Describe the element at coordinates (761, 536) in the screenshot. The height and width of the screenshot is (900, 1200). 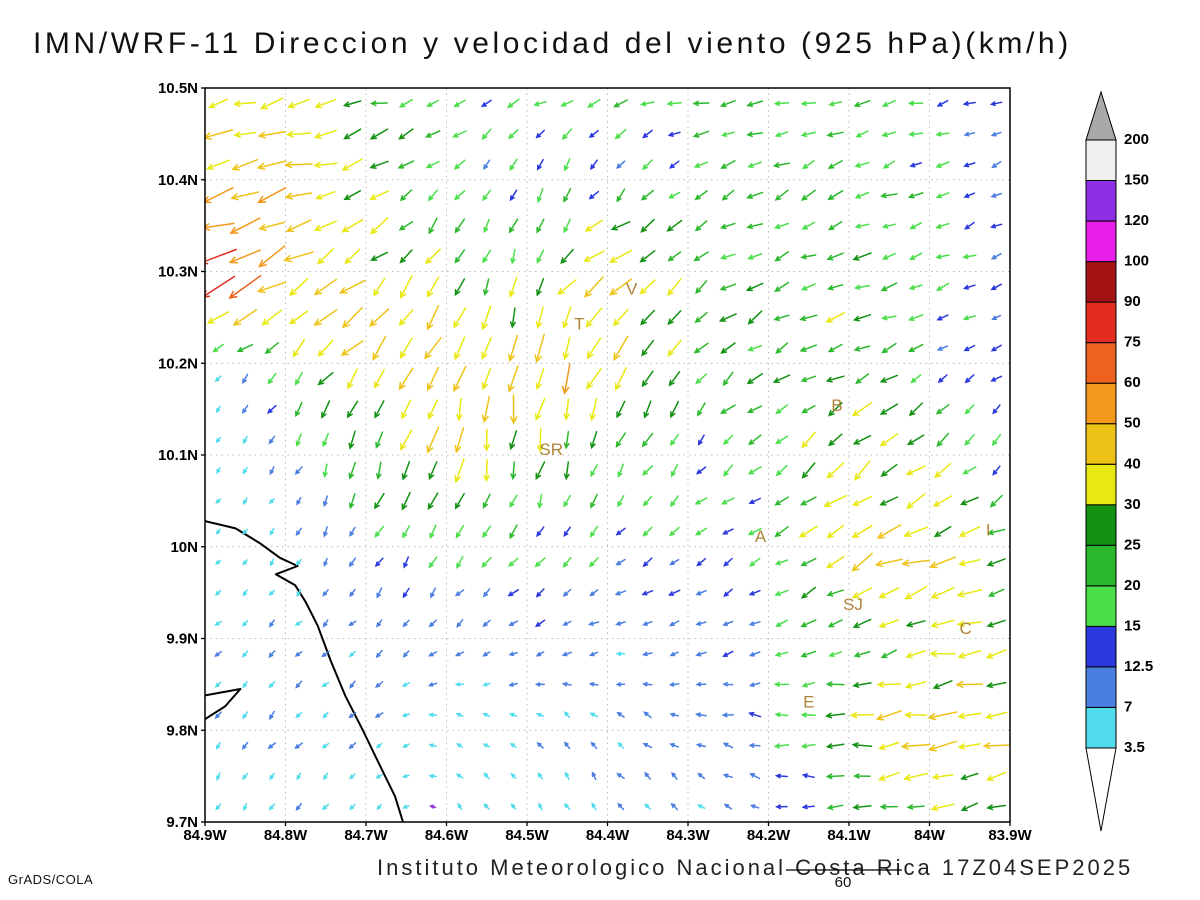
I see `station-label: A` at that location.